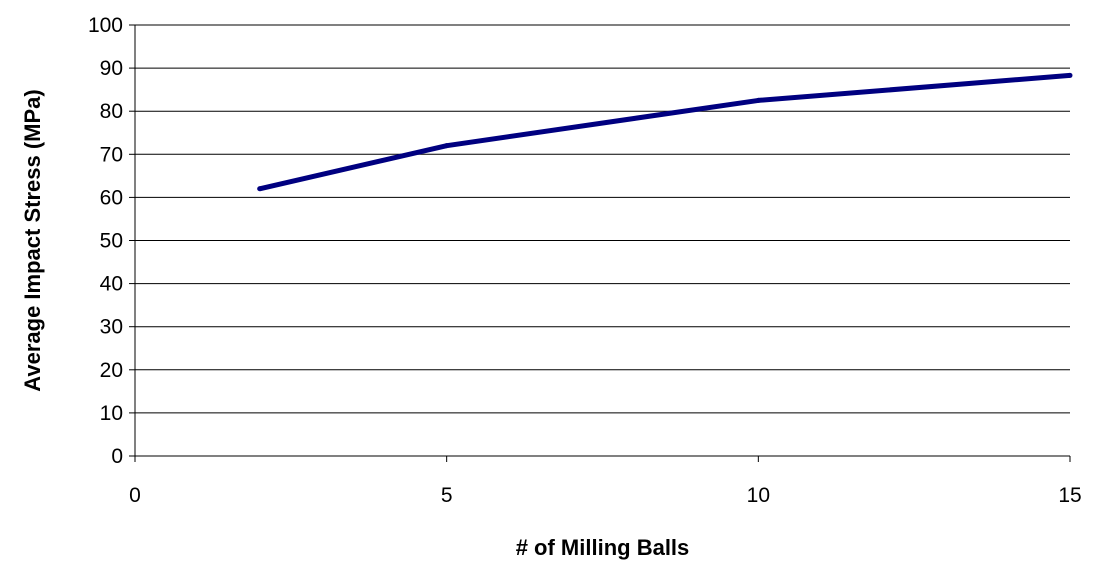 The image size is (1093, 570). What do you see at coordinates (111, 111) in the screenshot?
I see `y-tick-label: 80` at bounding box center [111, 111].